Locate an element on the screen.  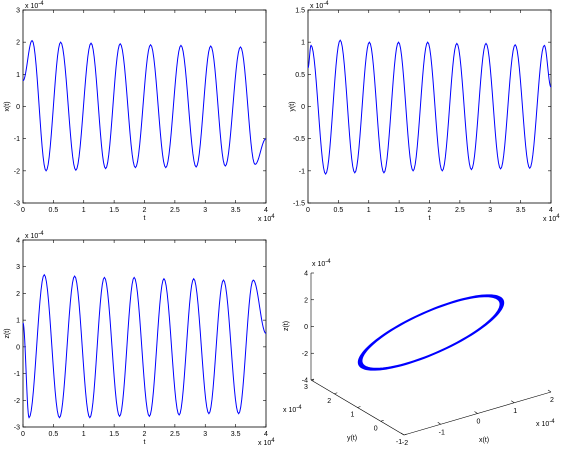
y-axis-label: x(t) is located at coordinates (7, 106).